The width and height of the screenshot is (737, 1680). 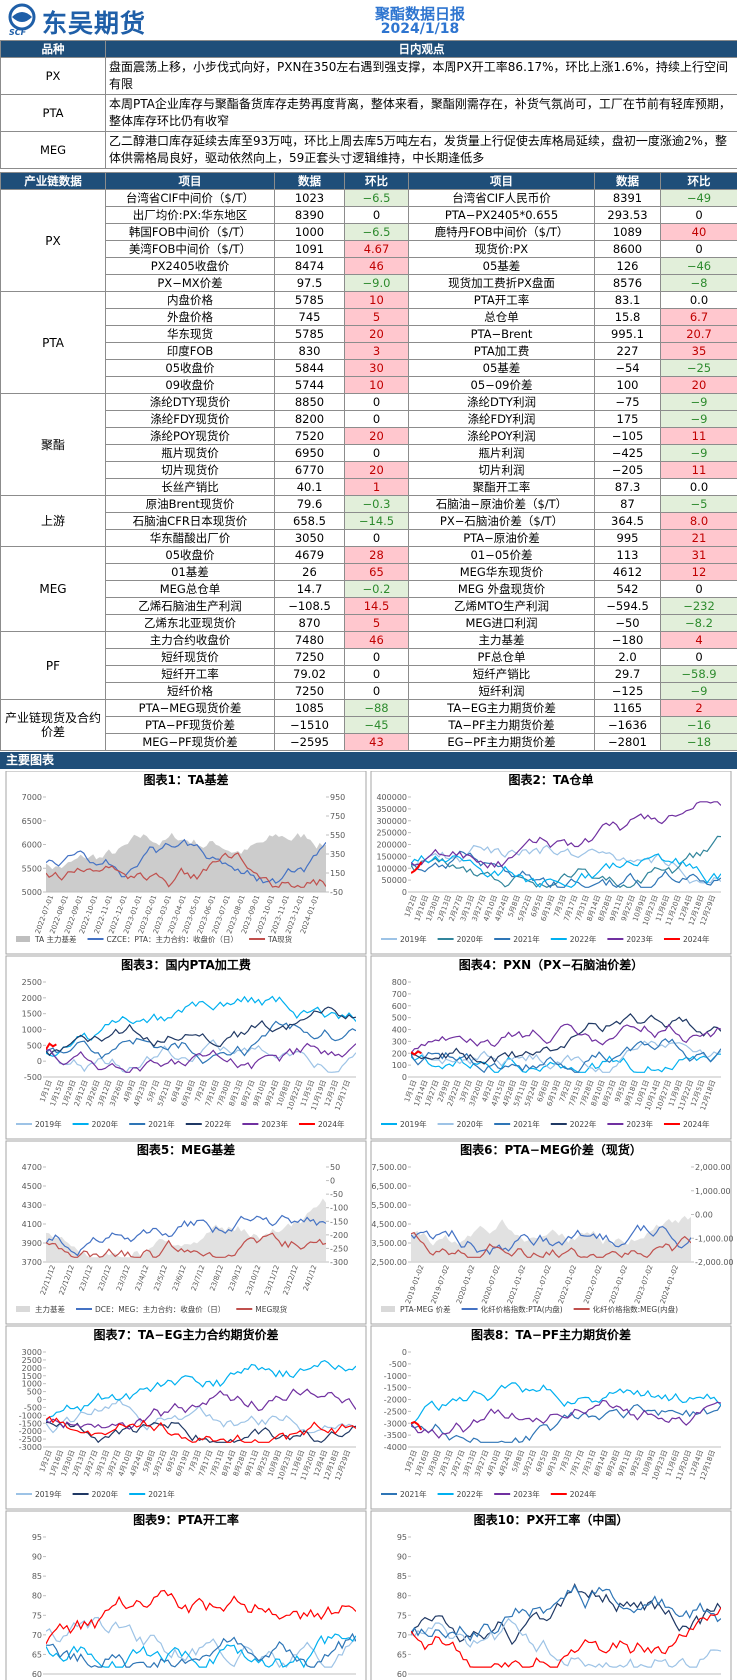 What do you see at coordinates (208, 1124) in the screenshot?
I see `legend-item: 2022年` at bounding box center [208, 1124].